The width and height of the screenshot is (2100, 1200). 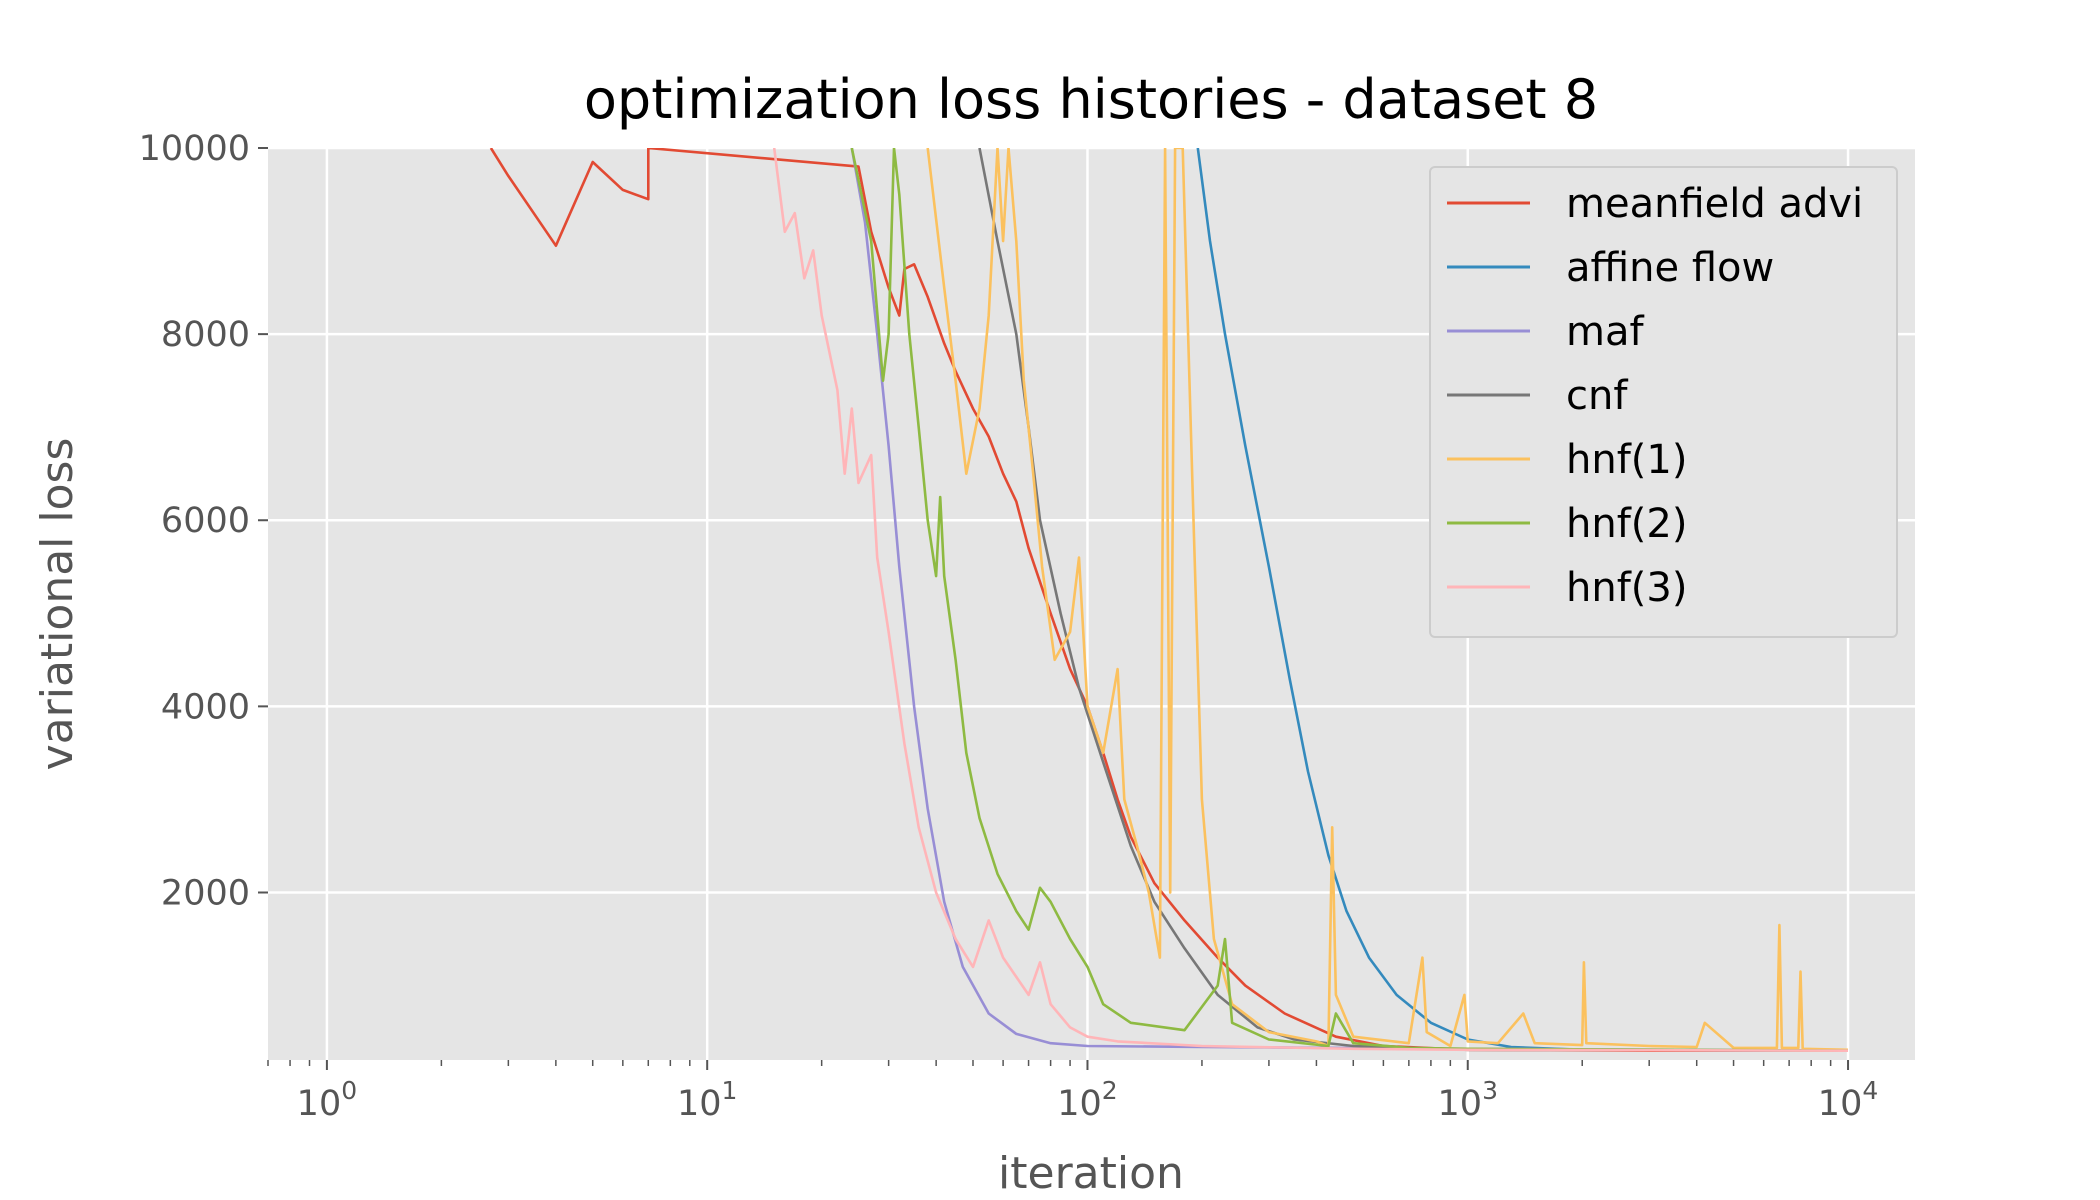 I want to click on legend-label: meanfield advi, so click(x=1714, y=204).